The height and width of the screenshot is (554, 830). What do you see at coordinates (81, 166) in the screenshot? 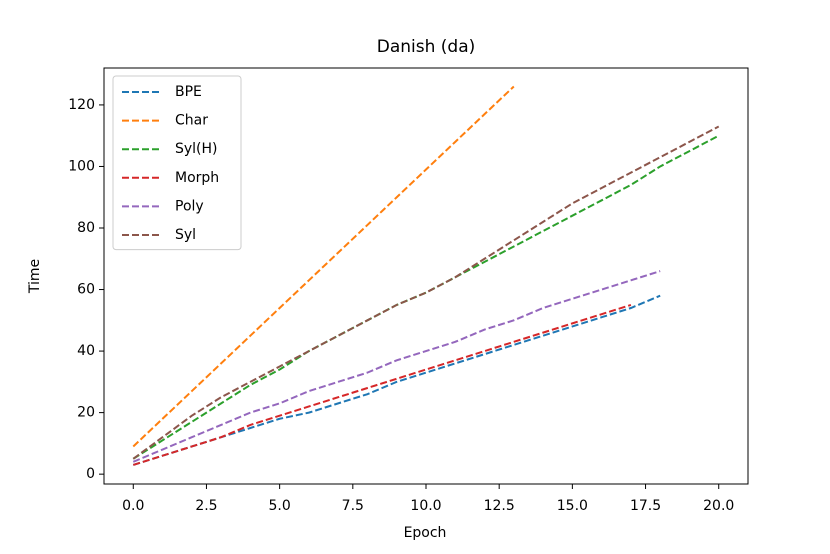
I see `y-tick-label: 100` at bounding box center [81, 166].